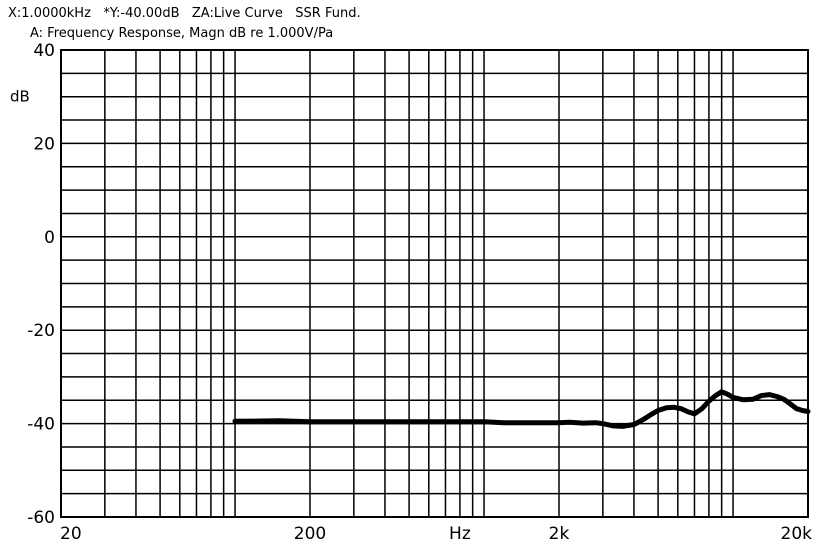  I want to click on y-tick-label: -20, so click(41, 331).